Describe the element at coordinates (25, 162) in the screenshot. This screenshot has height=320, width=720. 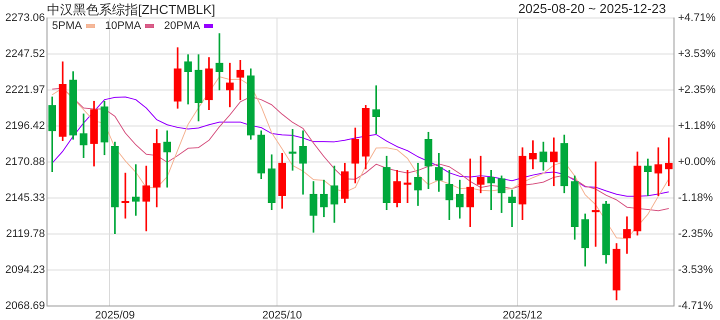
I see `y-tick-label: 2170.88` at that location.